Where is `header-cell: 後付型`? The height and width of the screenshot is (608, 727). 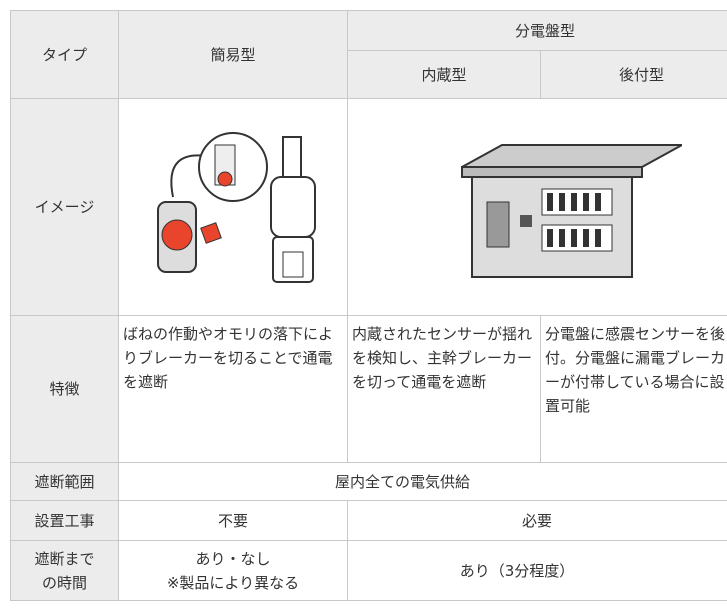
header-cell: 後付型 is located at coordinates (633, 74).